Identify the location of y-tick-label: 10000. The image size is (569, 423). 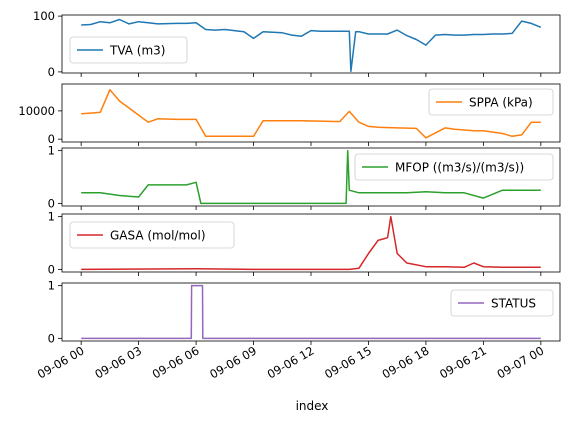
(36, 111).